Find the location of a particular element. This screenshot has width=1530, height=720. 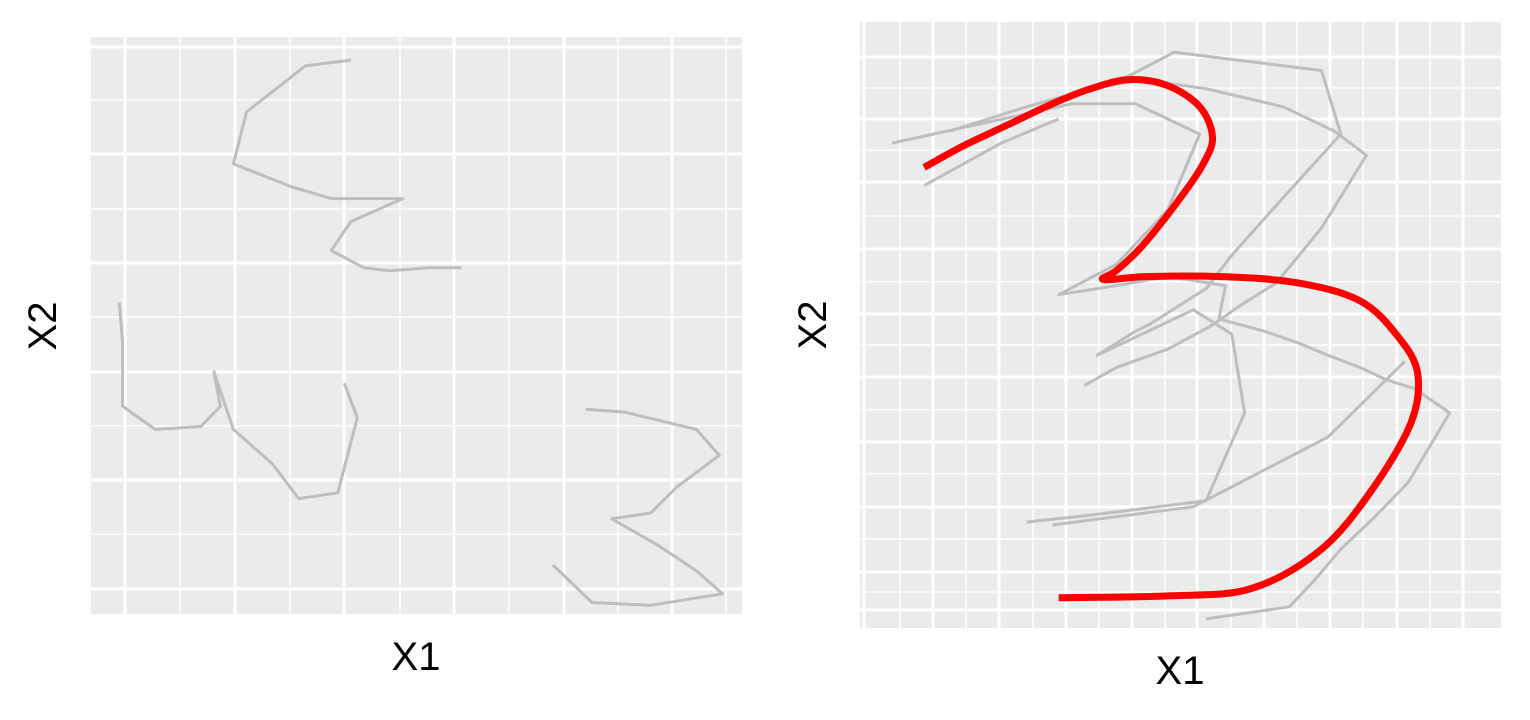

right-y-axis-title: X2 is located at coordinates (813, 325).